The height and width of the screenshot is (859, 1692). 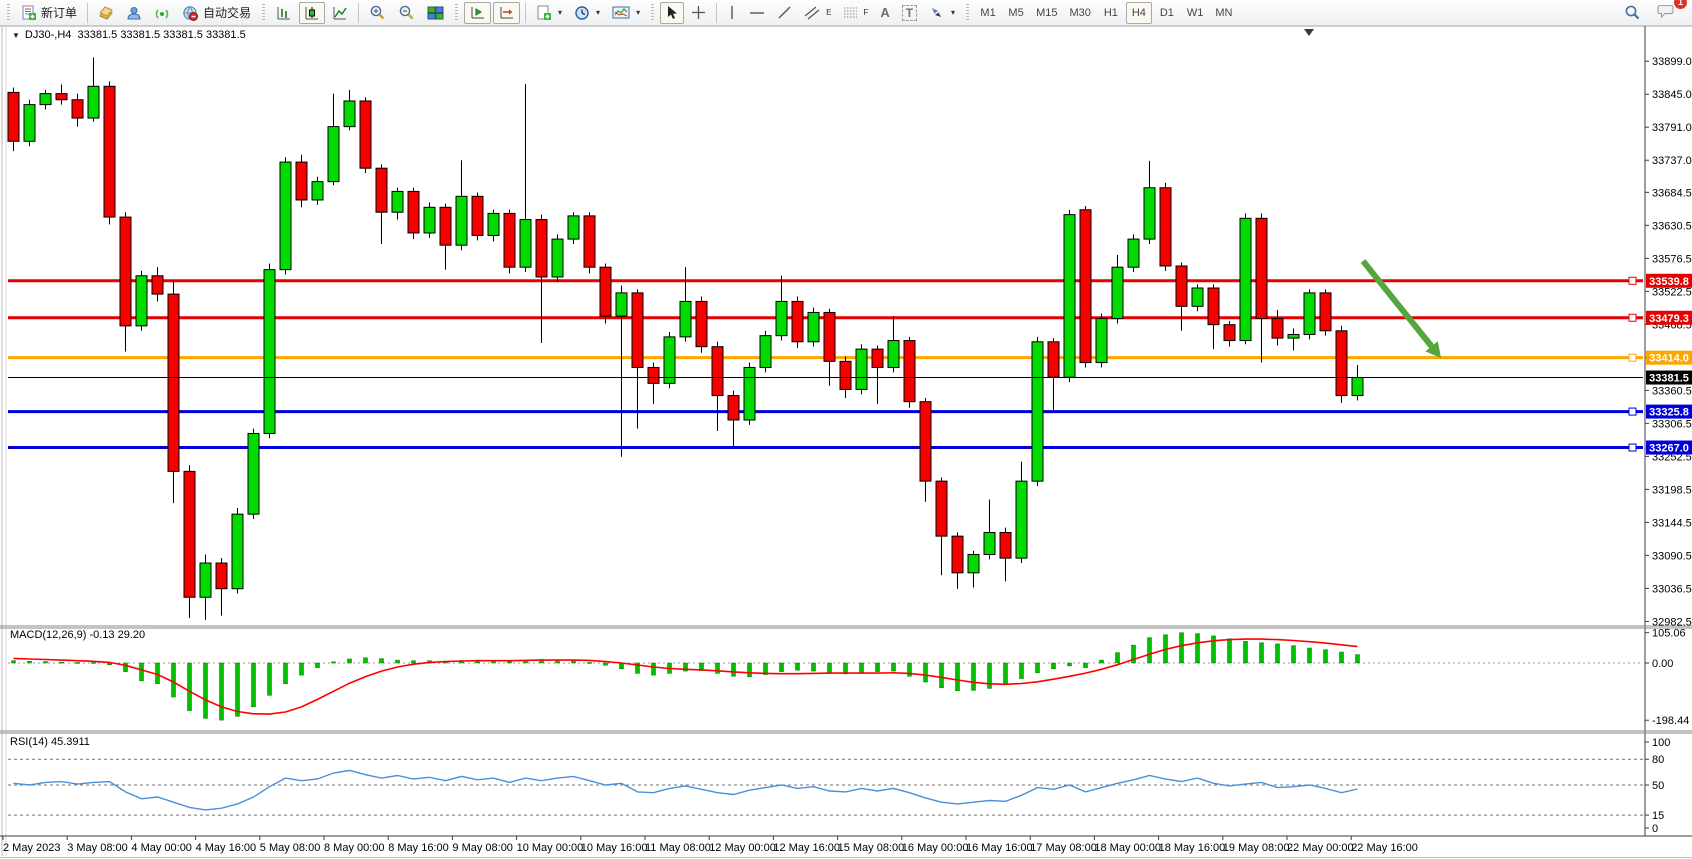 What do you see at coordinates (850, 377) in the screenshot?
I see `current-price-line: 33381.5` at bounding box center [850, 377].